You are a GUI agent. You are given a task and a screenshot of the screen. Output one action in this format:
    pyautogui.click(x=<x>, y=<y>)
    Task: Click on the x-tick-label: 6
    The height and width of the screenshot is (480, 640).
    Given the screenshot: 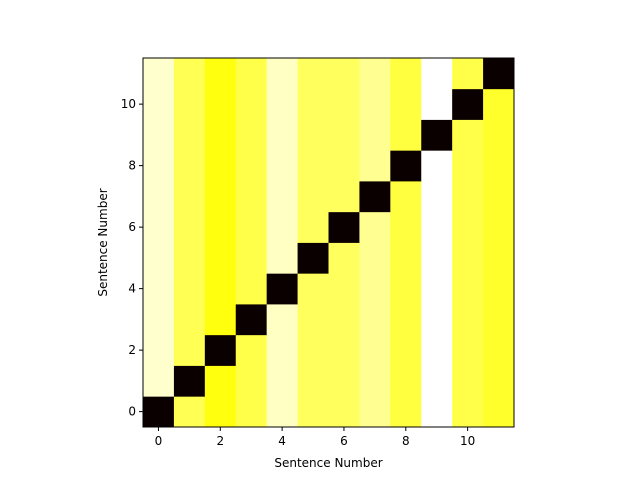 What is the action you would take?
    pyautogui.click(x=344, y=441)
    